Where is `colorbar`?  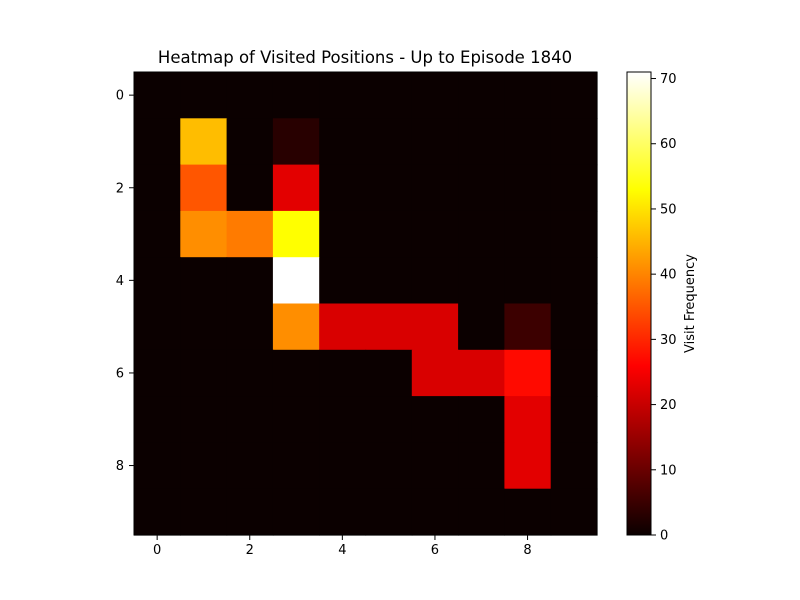 colorbar is located at coordinates (639, 303).